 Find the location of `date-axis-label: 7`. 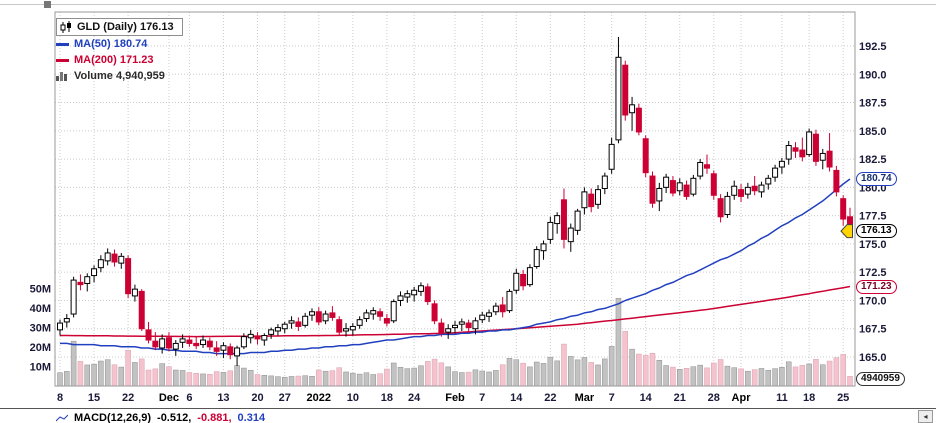

date-axis-label: 7 is located at coordinates (482, 398).